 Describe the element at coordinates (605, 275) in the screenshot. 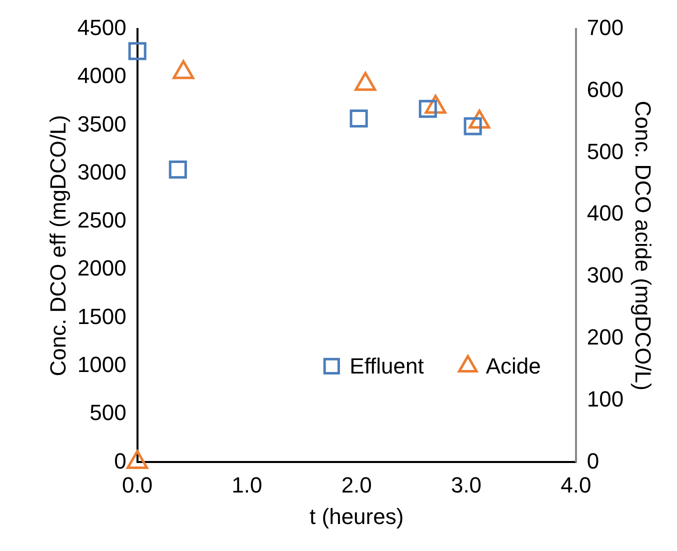

I see `y2-tick-label: 300` at that location.